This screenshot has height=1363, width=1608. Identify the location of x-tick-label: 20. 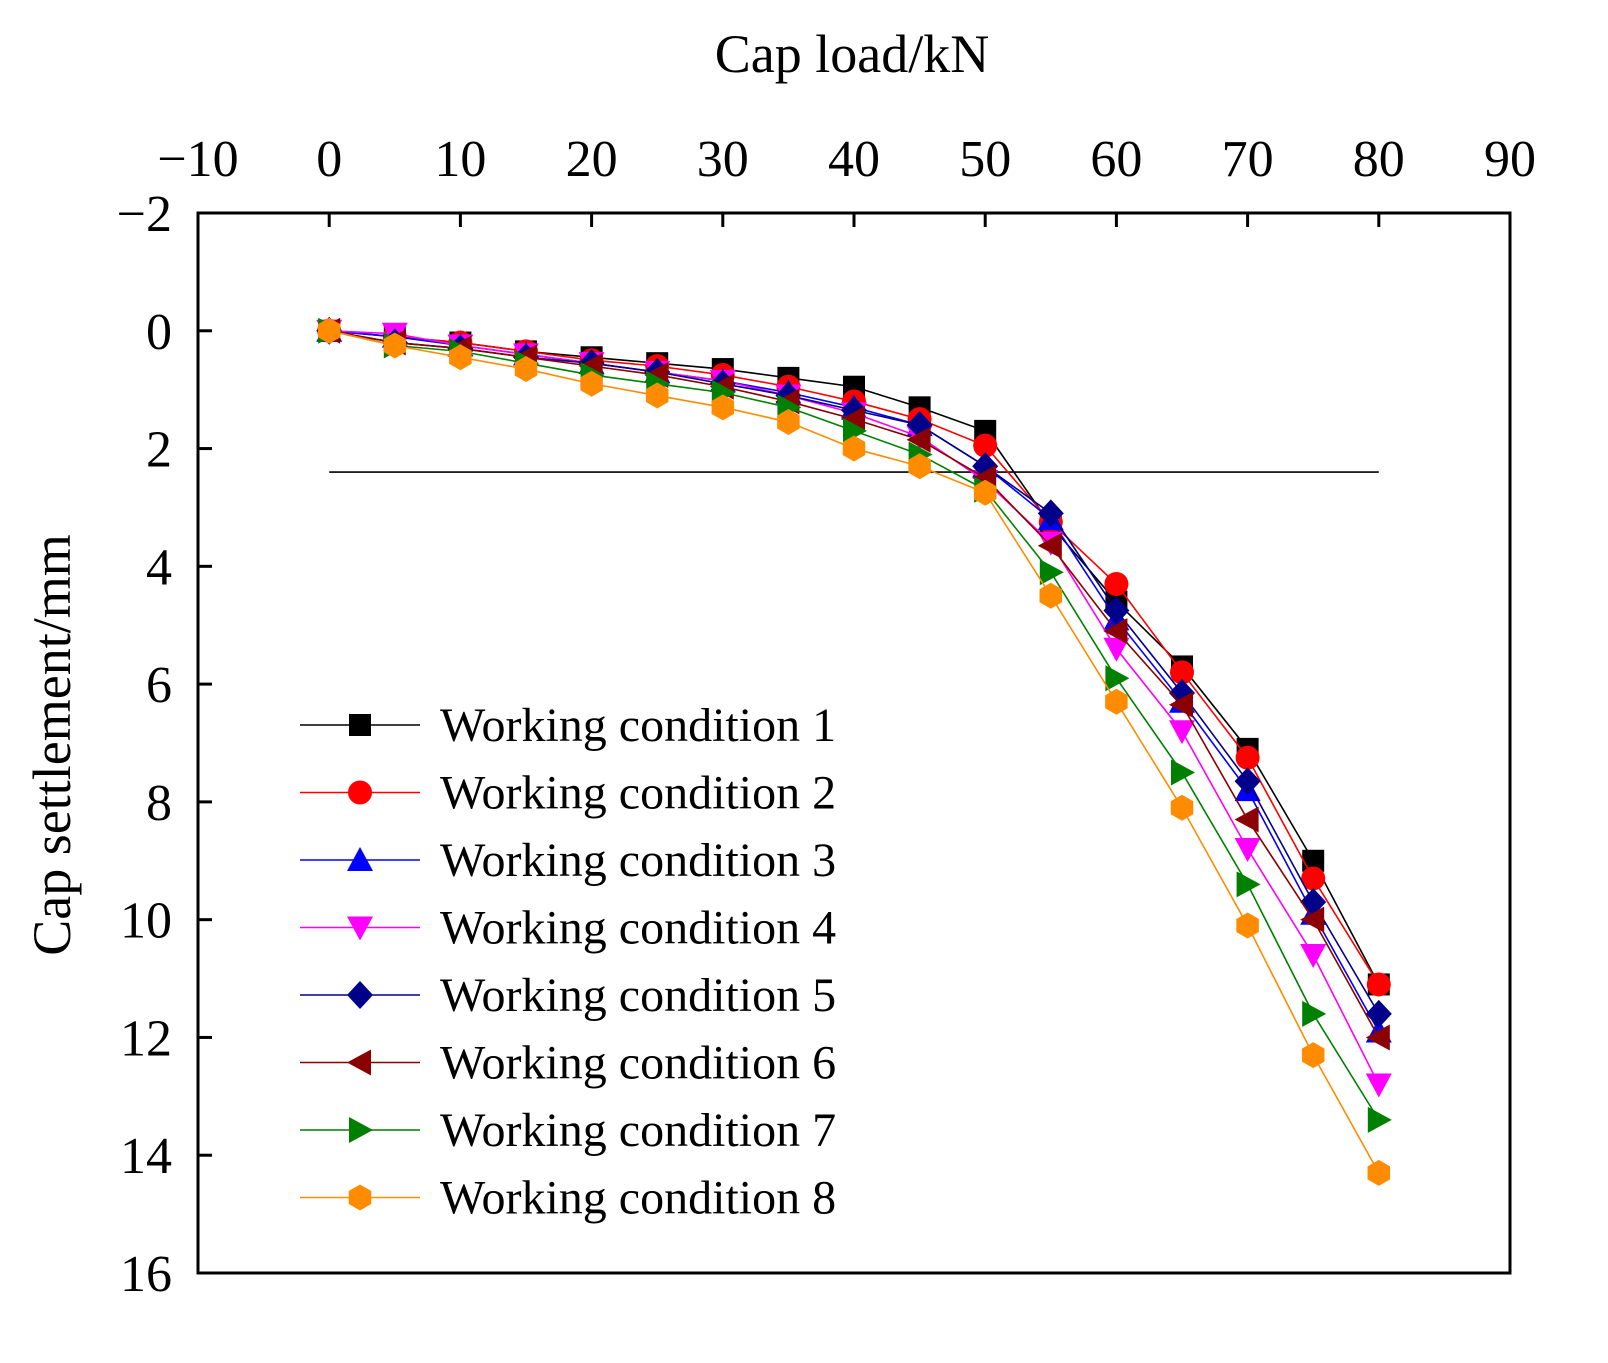
(592, 159).